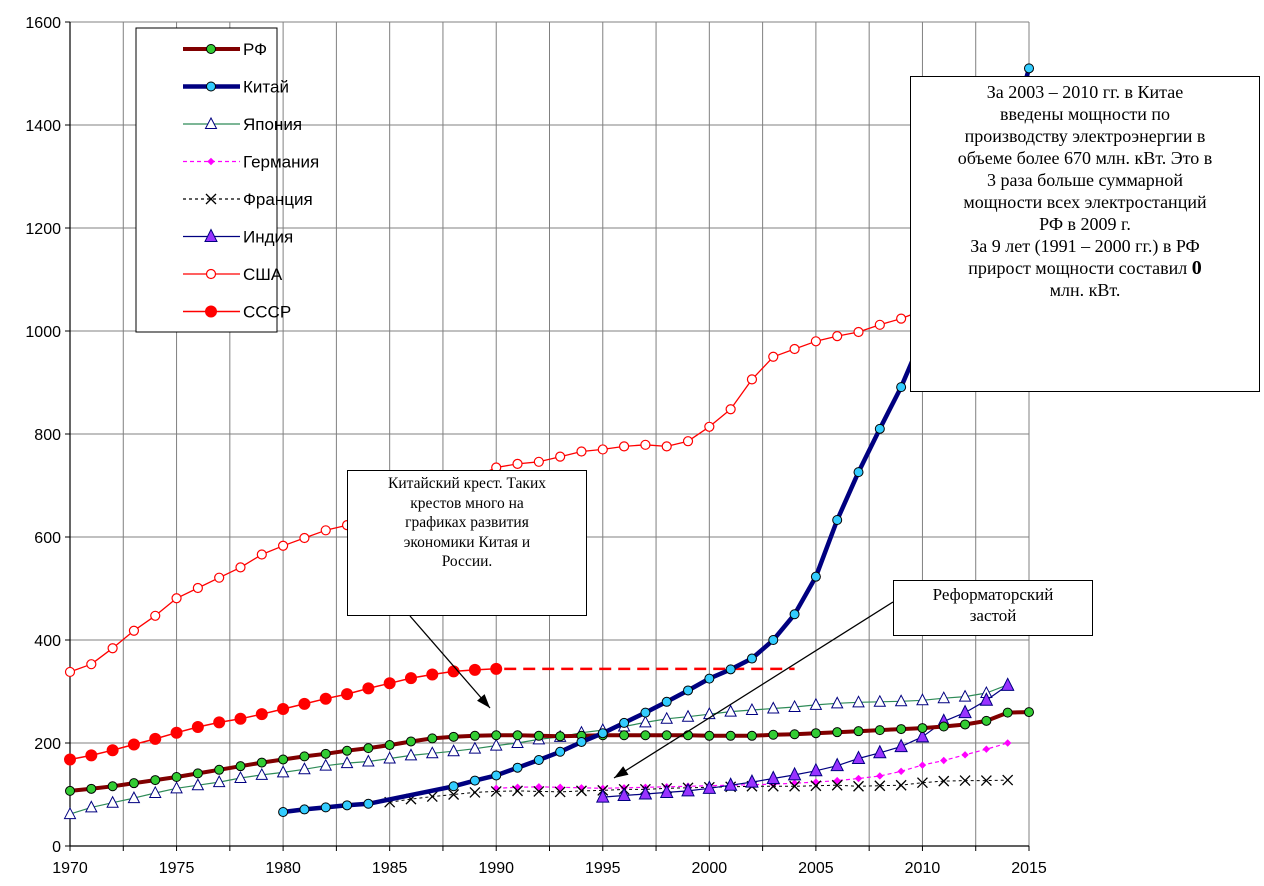 This screenshot has height=886, width=1264. Describe the element at coordinates (923, 868) in the screenshot. I see `x-tick-label: 2010` at that location.